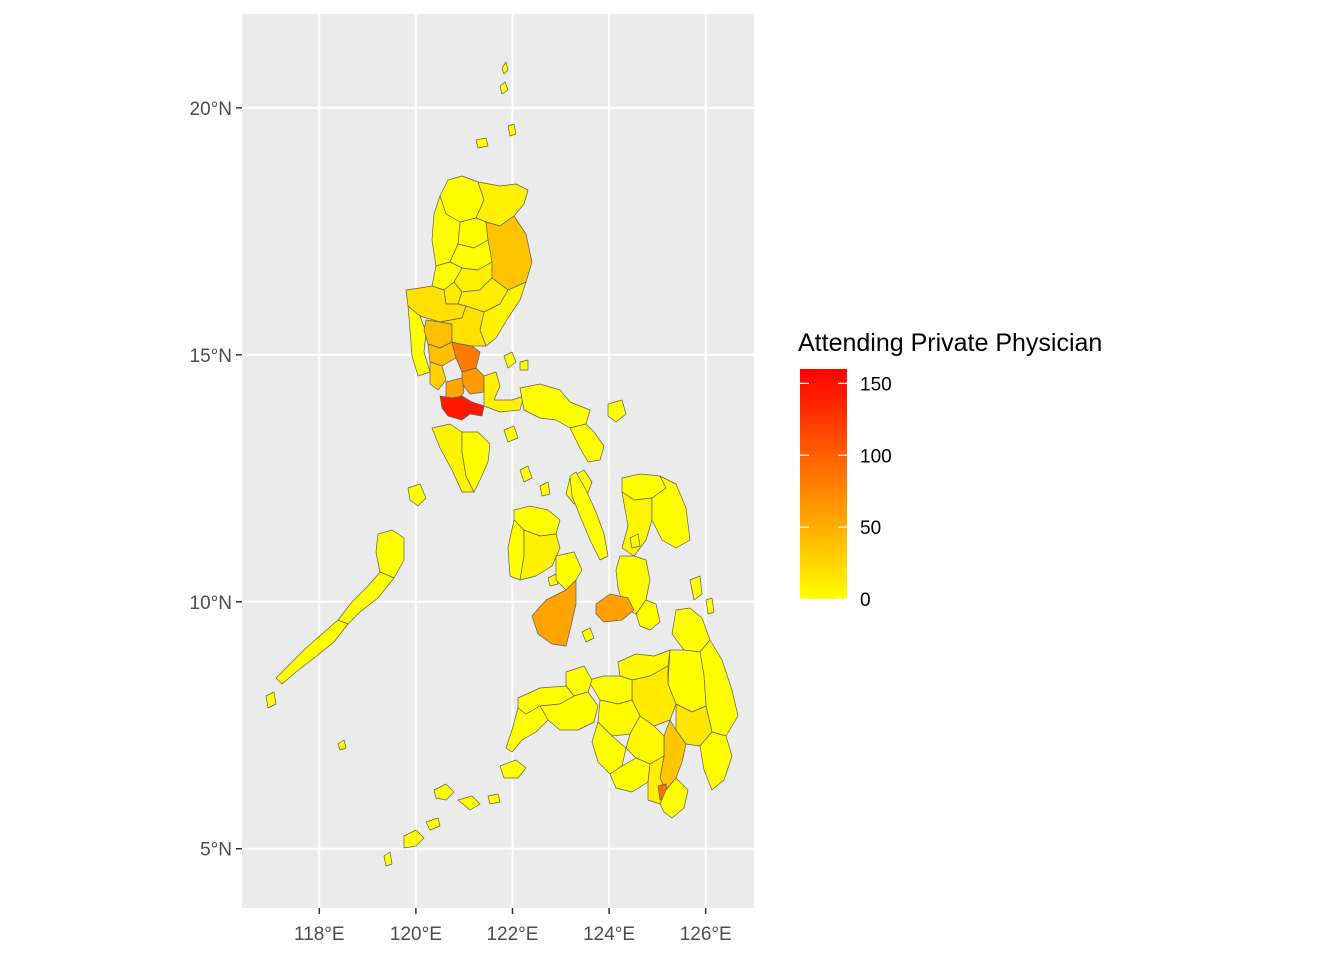 The height and width of the screenshot is (965, 1344). I want to click on province-romblon, so click(535, 481).